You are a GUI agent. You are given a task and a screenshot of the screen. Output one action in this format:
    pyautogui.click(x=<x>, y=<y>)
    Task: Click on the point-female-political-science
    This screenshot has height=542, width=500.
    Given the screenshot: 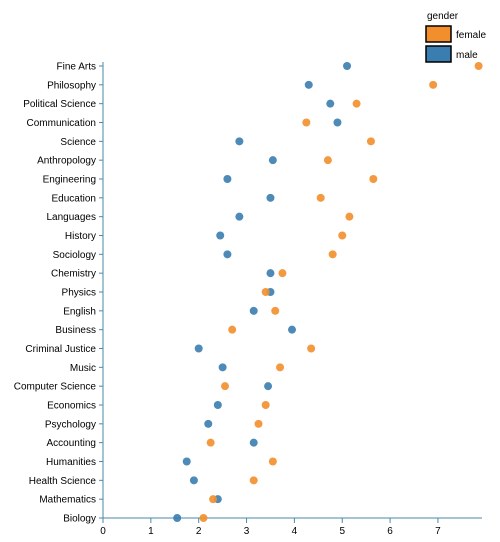 What is the action you would take?
    pyautogui.click(x=356, y=103)
    